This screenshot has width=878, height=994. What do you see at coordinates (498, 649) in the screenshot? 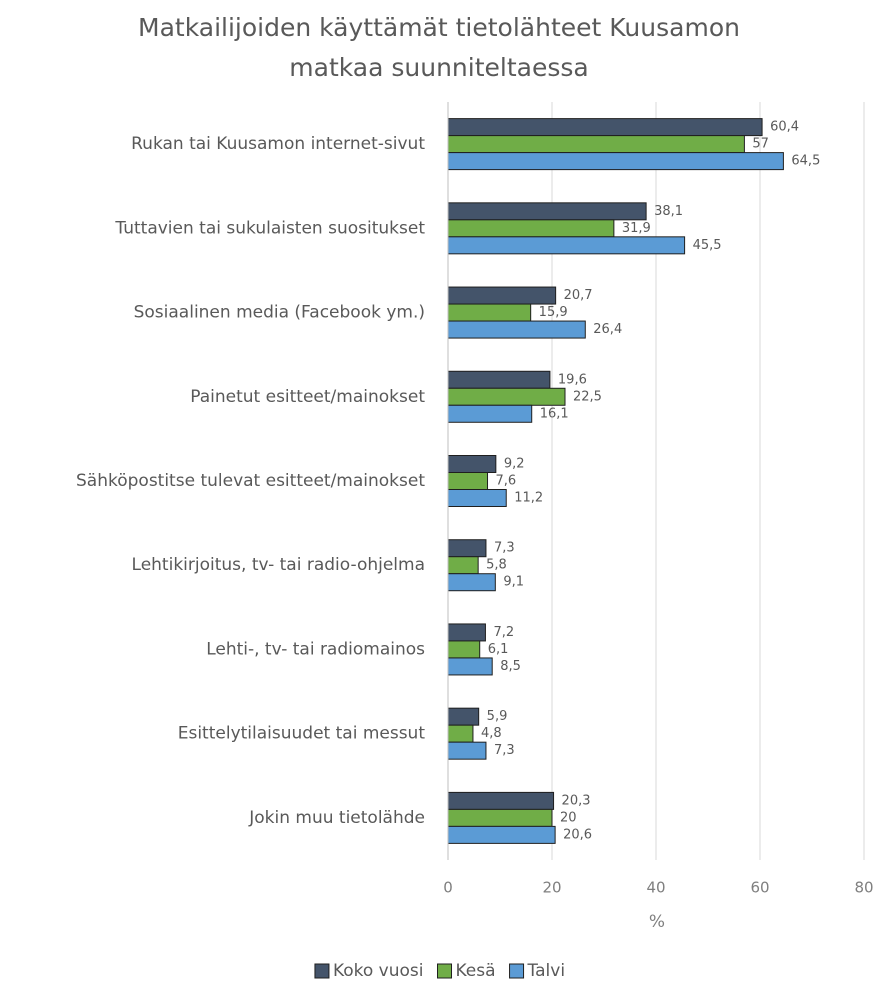
I see `data-label: 6,1` at bounding box center [498, 649].